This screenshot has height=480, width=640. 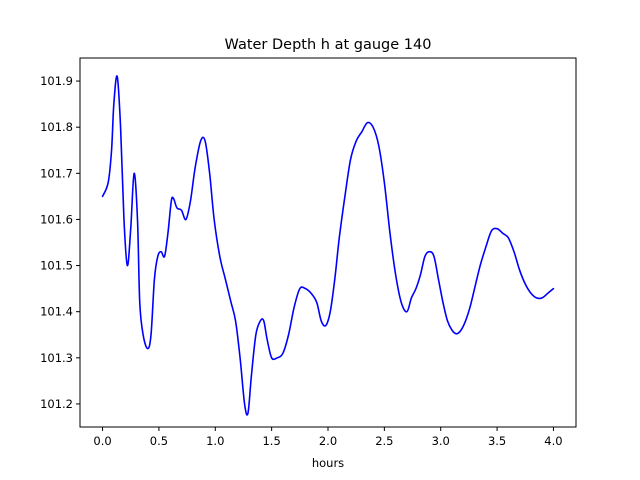 I want to click on y-tick-label: 101.2, so click(x=56, y=404).